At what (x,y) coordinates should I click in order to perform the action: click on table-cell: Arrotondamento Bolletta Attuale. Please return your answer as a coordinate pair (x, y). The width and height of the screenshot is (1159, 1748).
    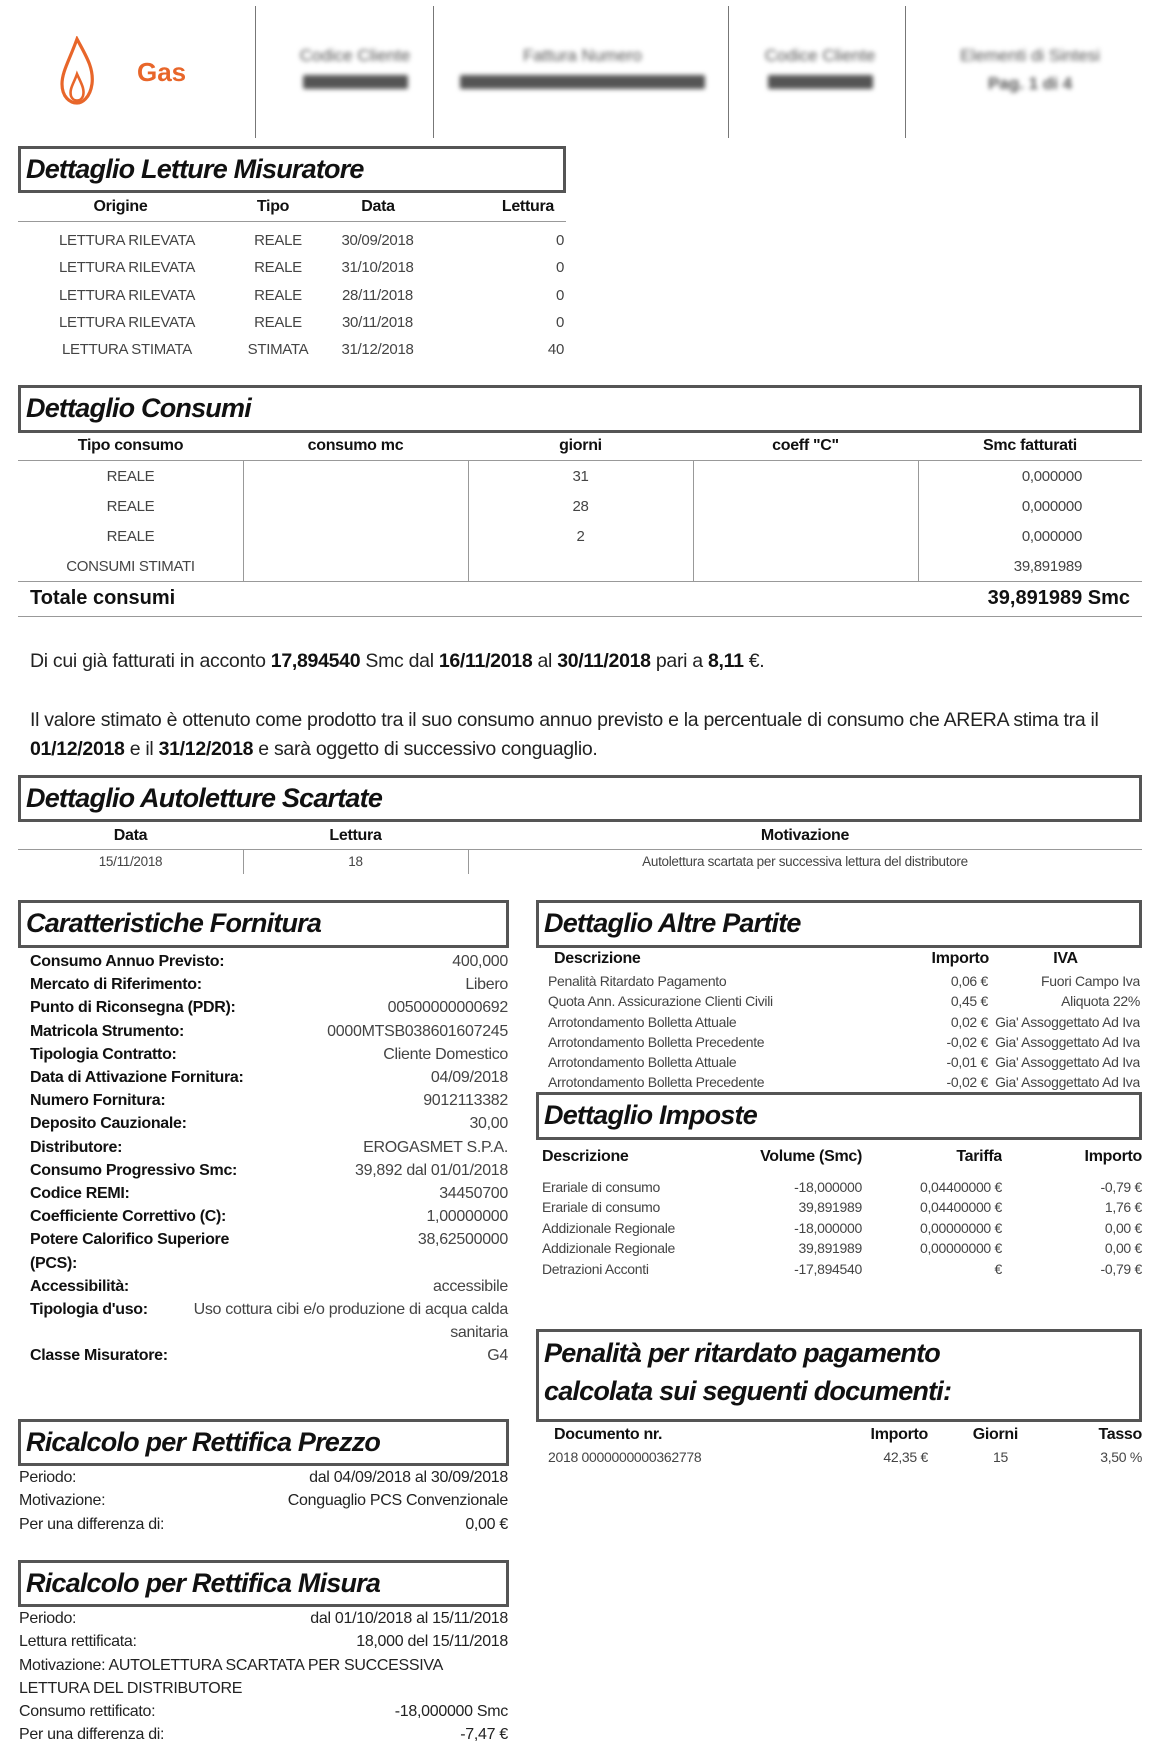
    Looking at the image, I should click on (642, 1062).